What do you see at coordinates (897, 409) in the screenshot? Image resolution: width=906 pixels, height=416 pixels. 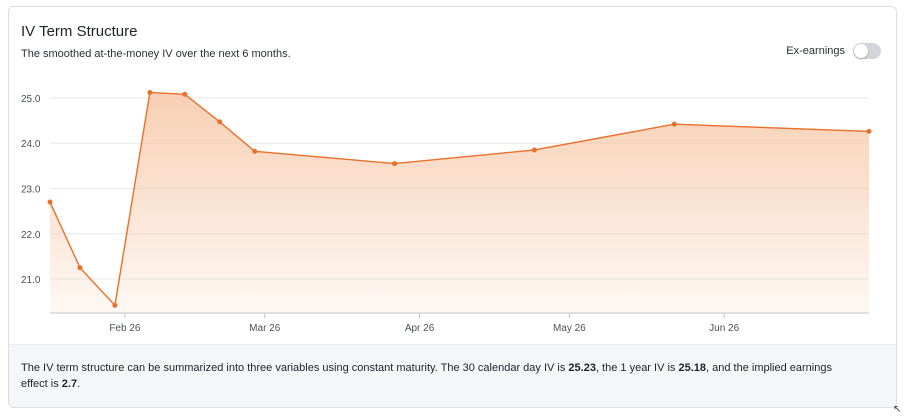 I see `mouse-cursor-icon: ↖` at bounding box center [897, 409].